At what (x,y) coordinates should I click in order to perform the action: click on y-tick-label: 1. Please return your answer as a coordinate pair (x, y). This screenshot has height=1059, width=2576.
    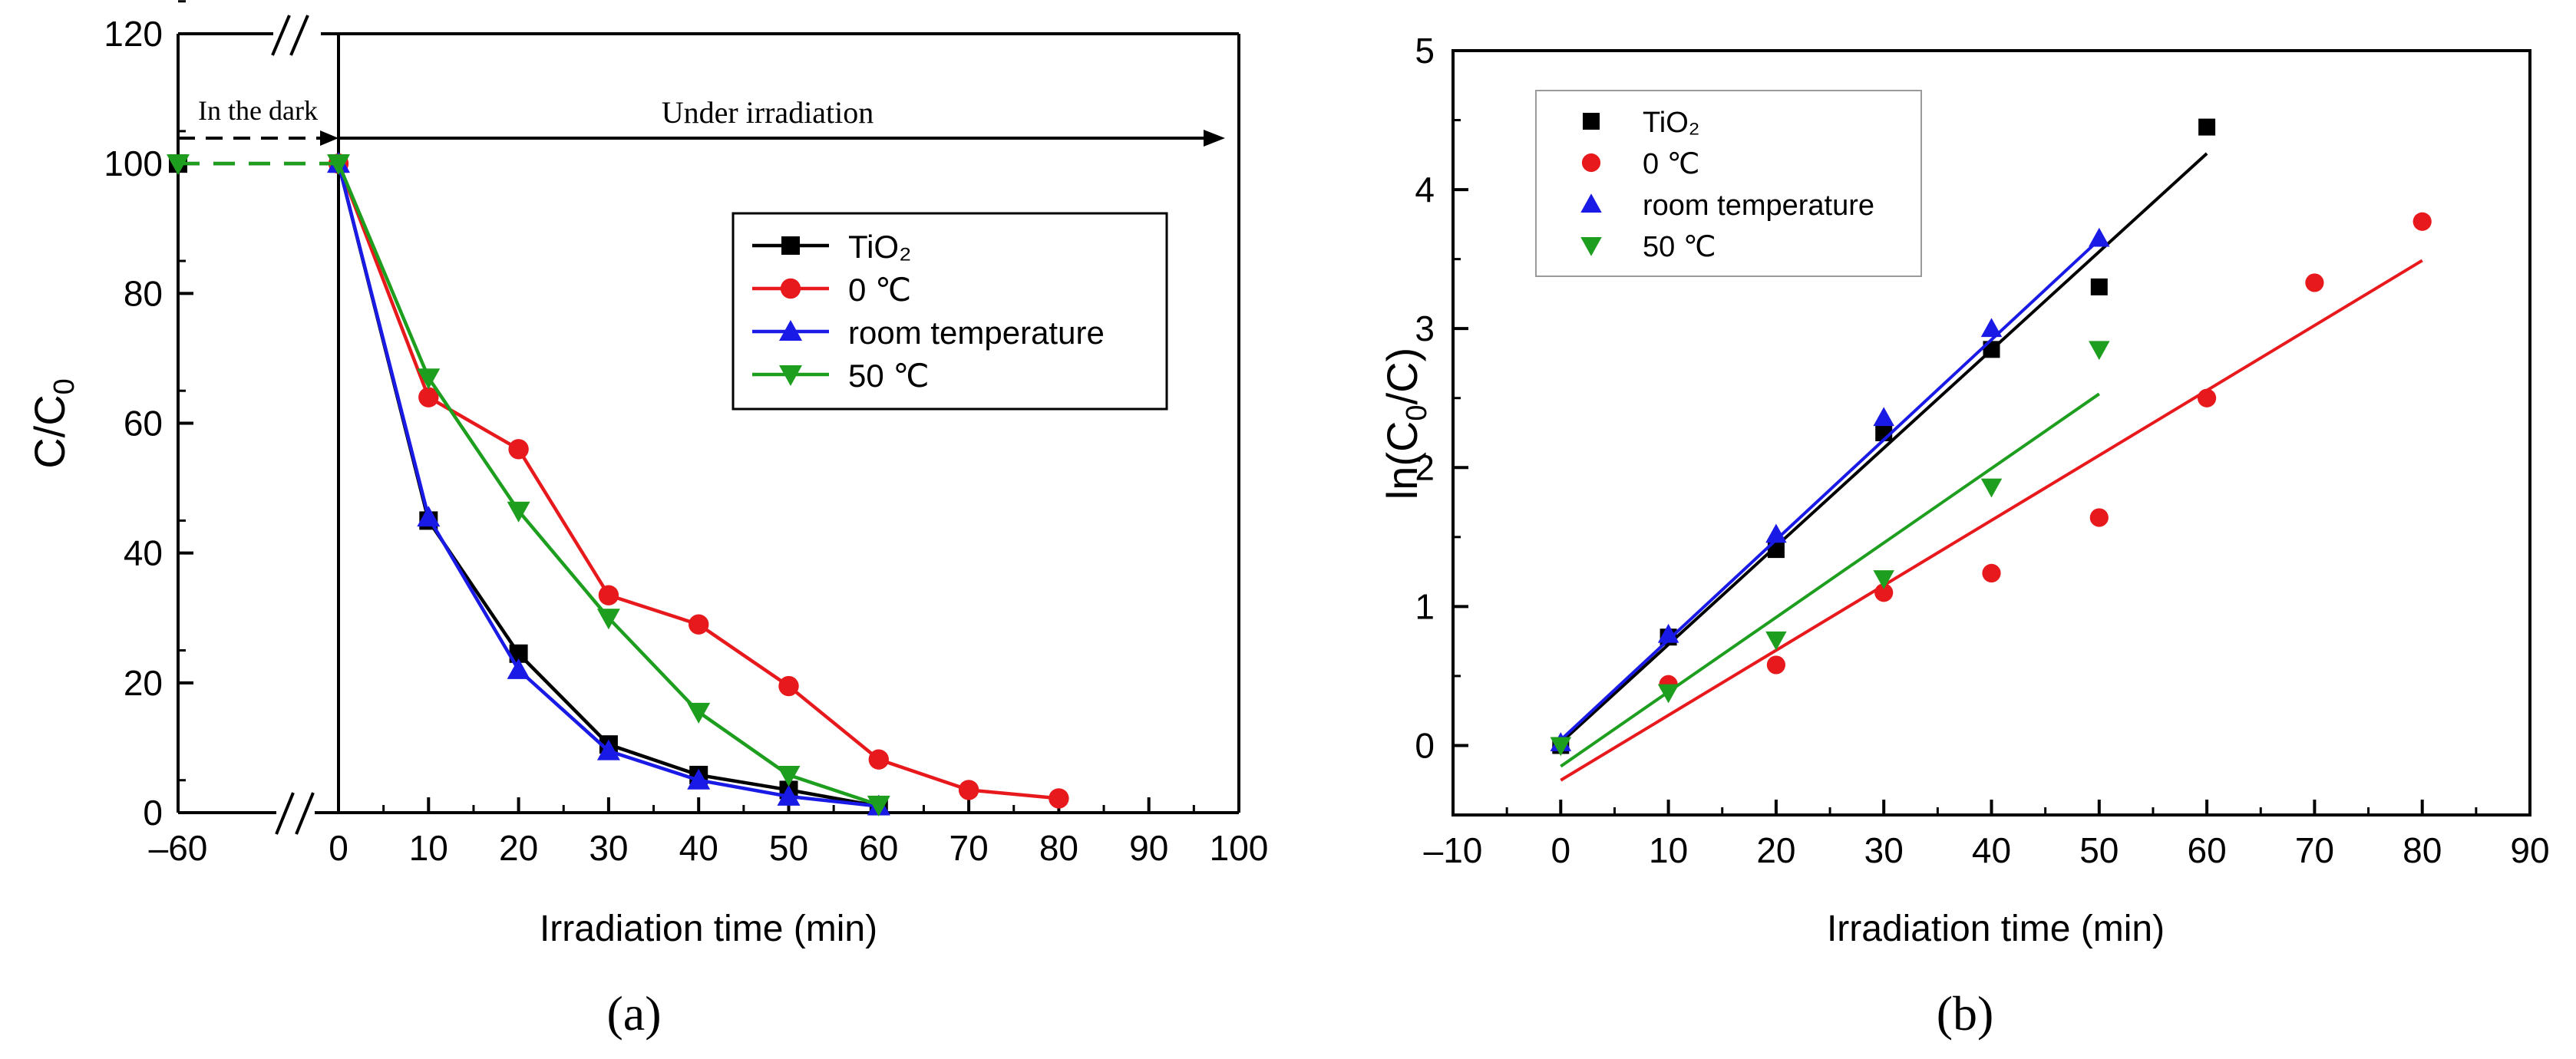
    Looking at the image, I should click on (1425, 606).